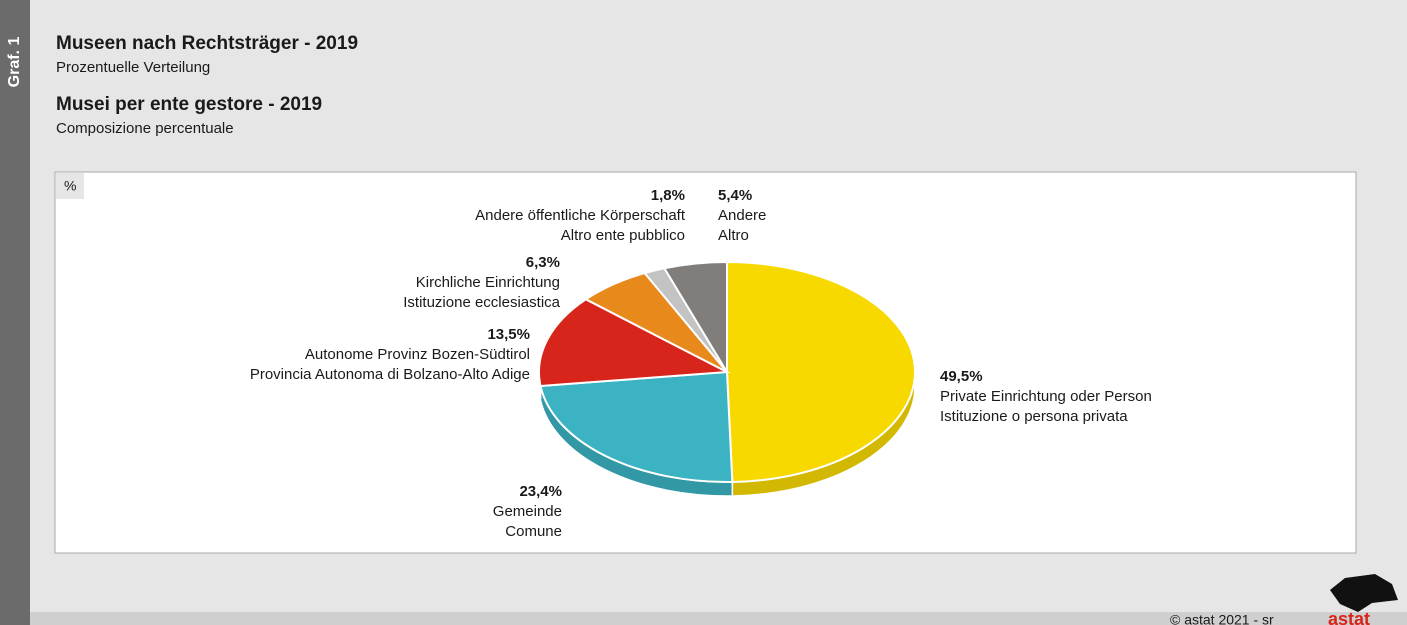 The width and height of the screenshot is (1407, 625). I want to click on value-label: 13,5%, so click(508, 334).